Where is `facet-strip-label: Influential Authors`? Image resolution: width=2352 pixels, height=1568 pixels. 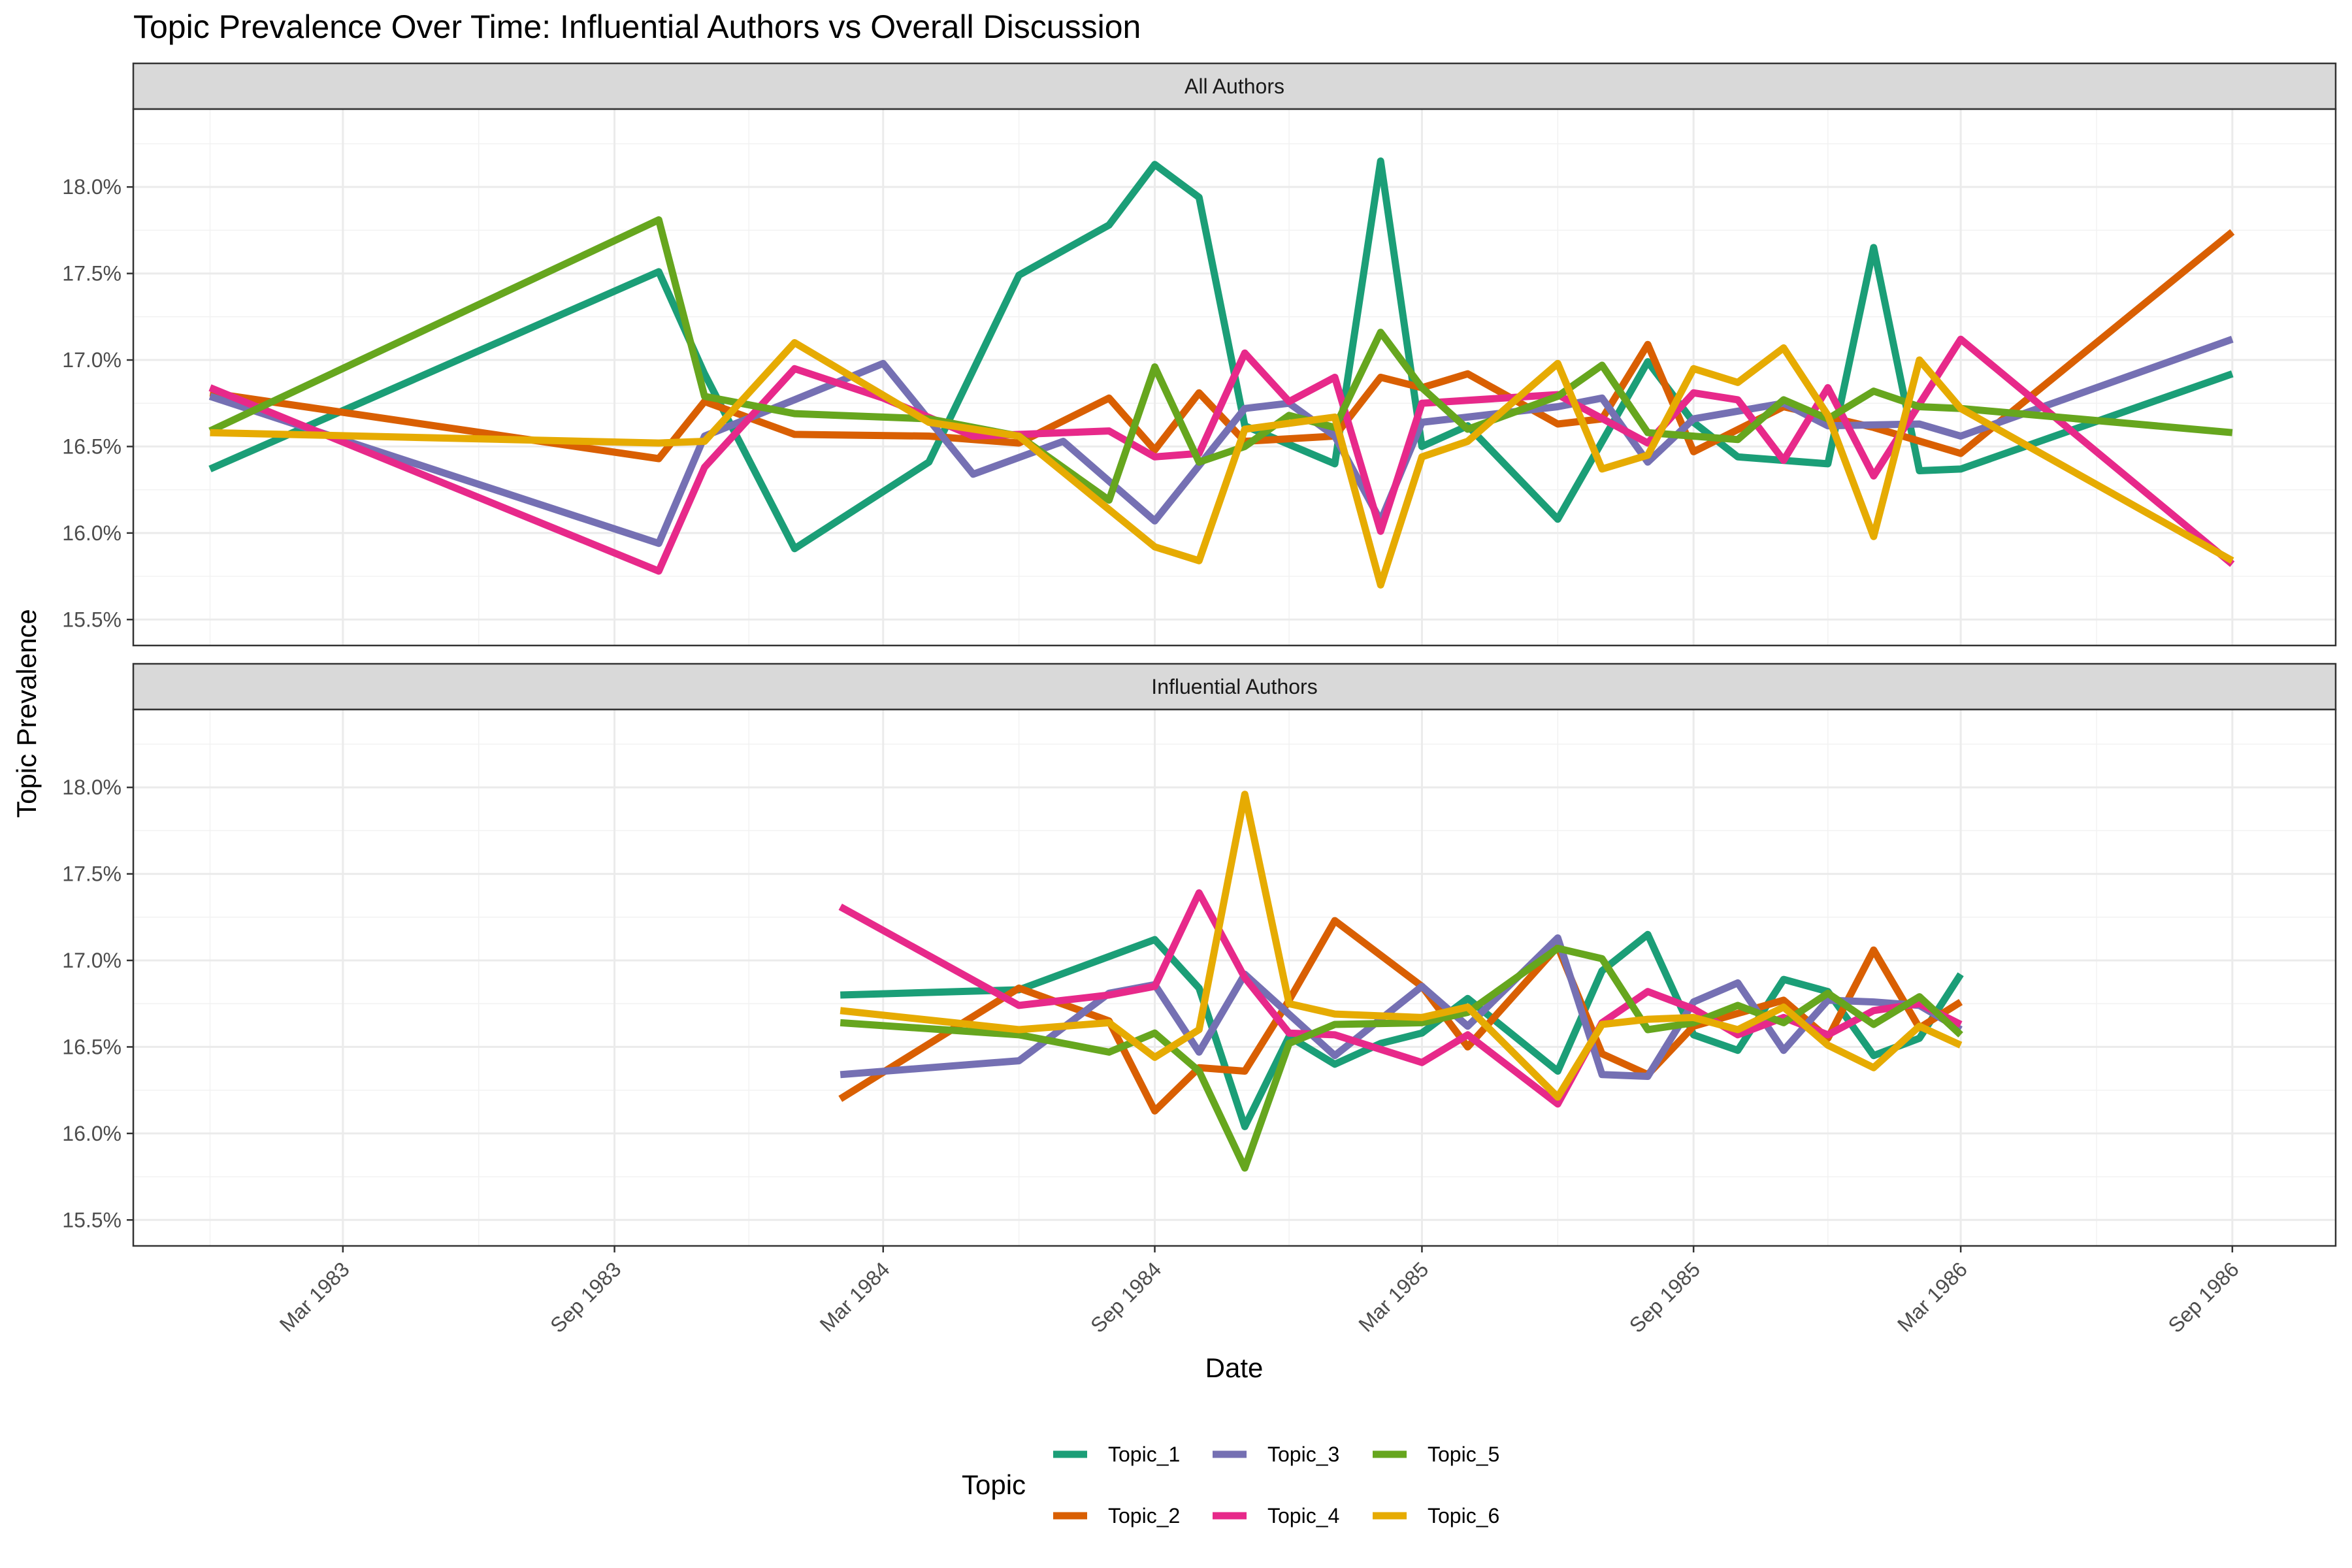 facet-strip-label: Influential Authors is located at coordinates (1234, 686).